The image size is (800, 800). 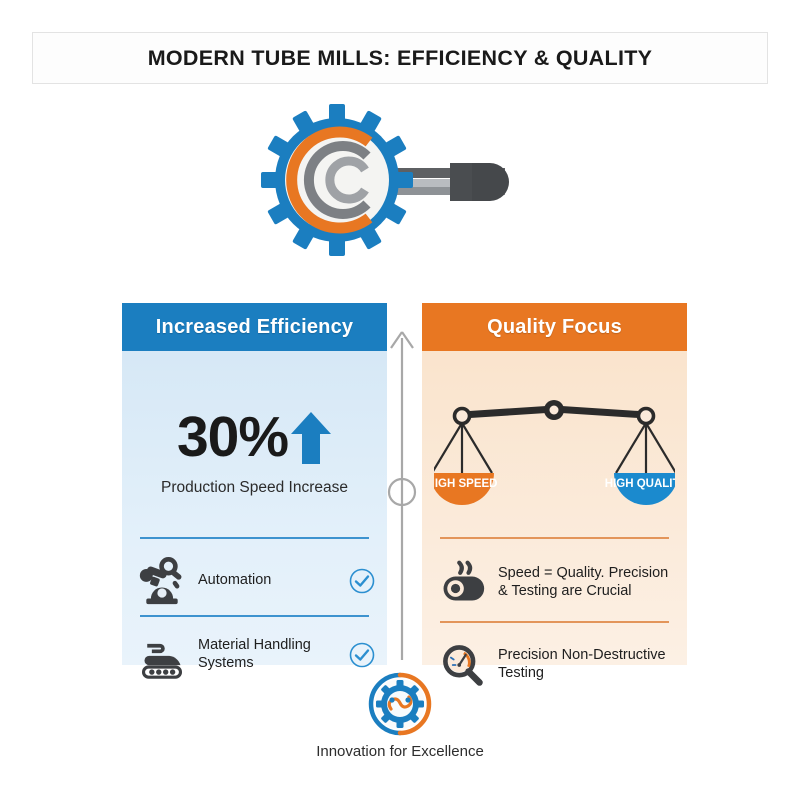 I want to click on infinity-gear-logo, so click(x=400, y=704).